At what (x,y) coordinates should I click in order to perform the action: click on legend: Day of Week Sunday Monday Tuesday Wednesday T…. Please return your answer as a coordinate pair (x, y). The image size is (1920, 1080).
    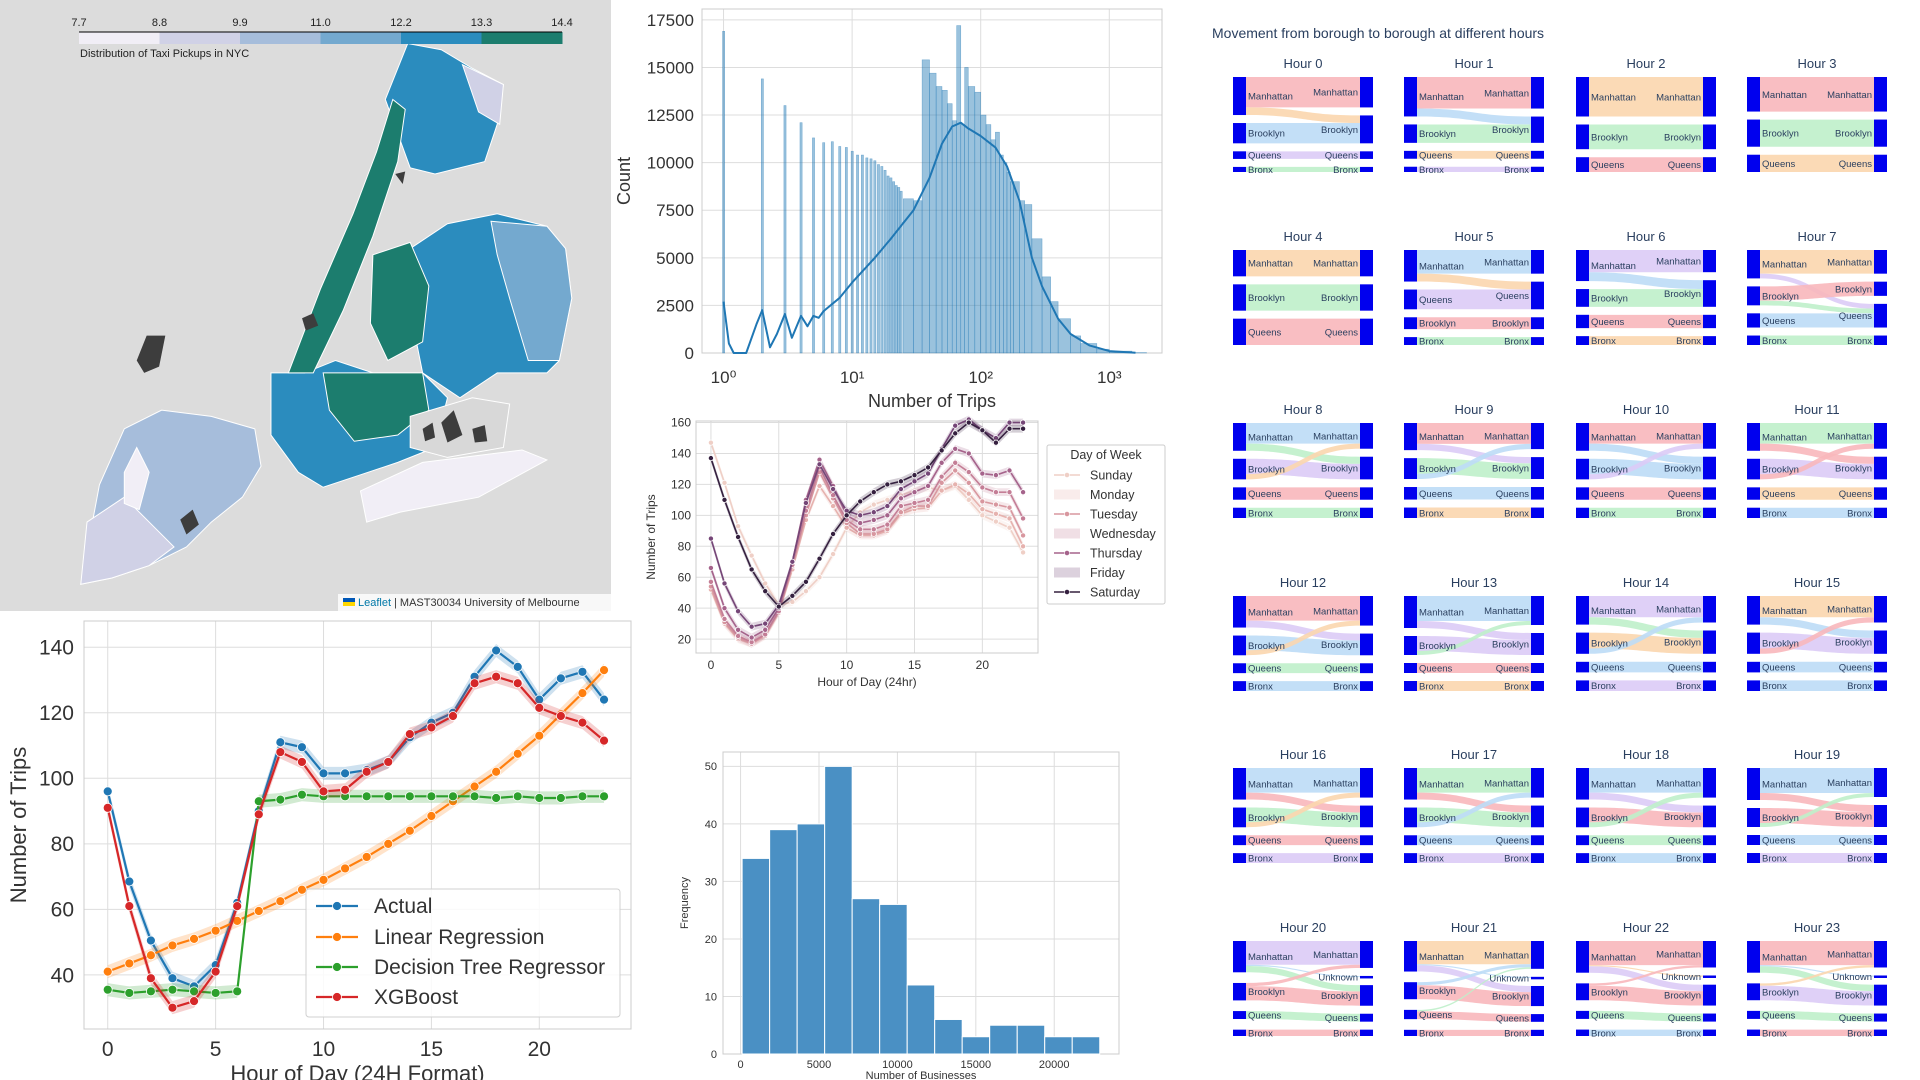
    Looking at the image, I should click on (1106, 524).